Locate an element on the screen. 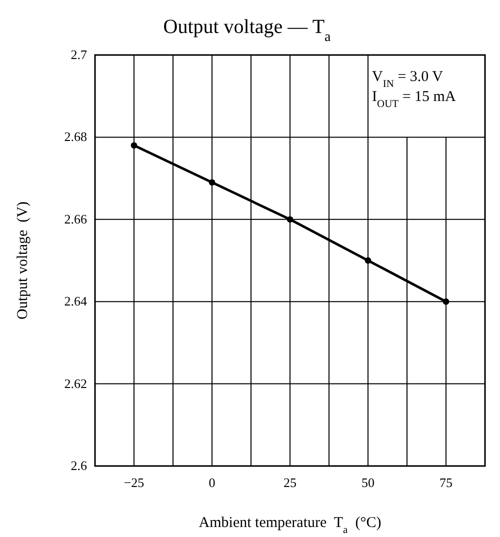 The height and width of the screenshot is (537, 500). x-tick-label: 0 is located at coordinates (212, 482).